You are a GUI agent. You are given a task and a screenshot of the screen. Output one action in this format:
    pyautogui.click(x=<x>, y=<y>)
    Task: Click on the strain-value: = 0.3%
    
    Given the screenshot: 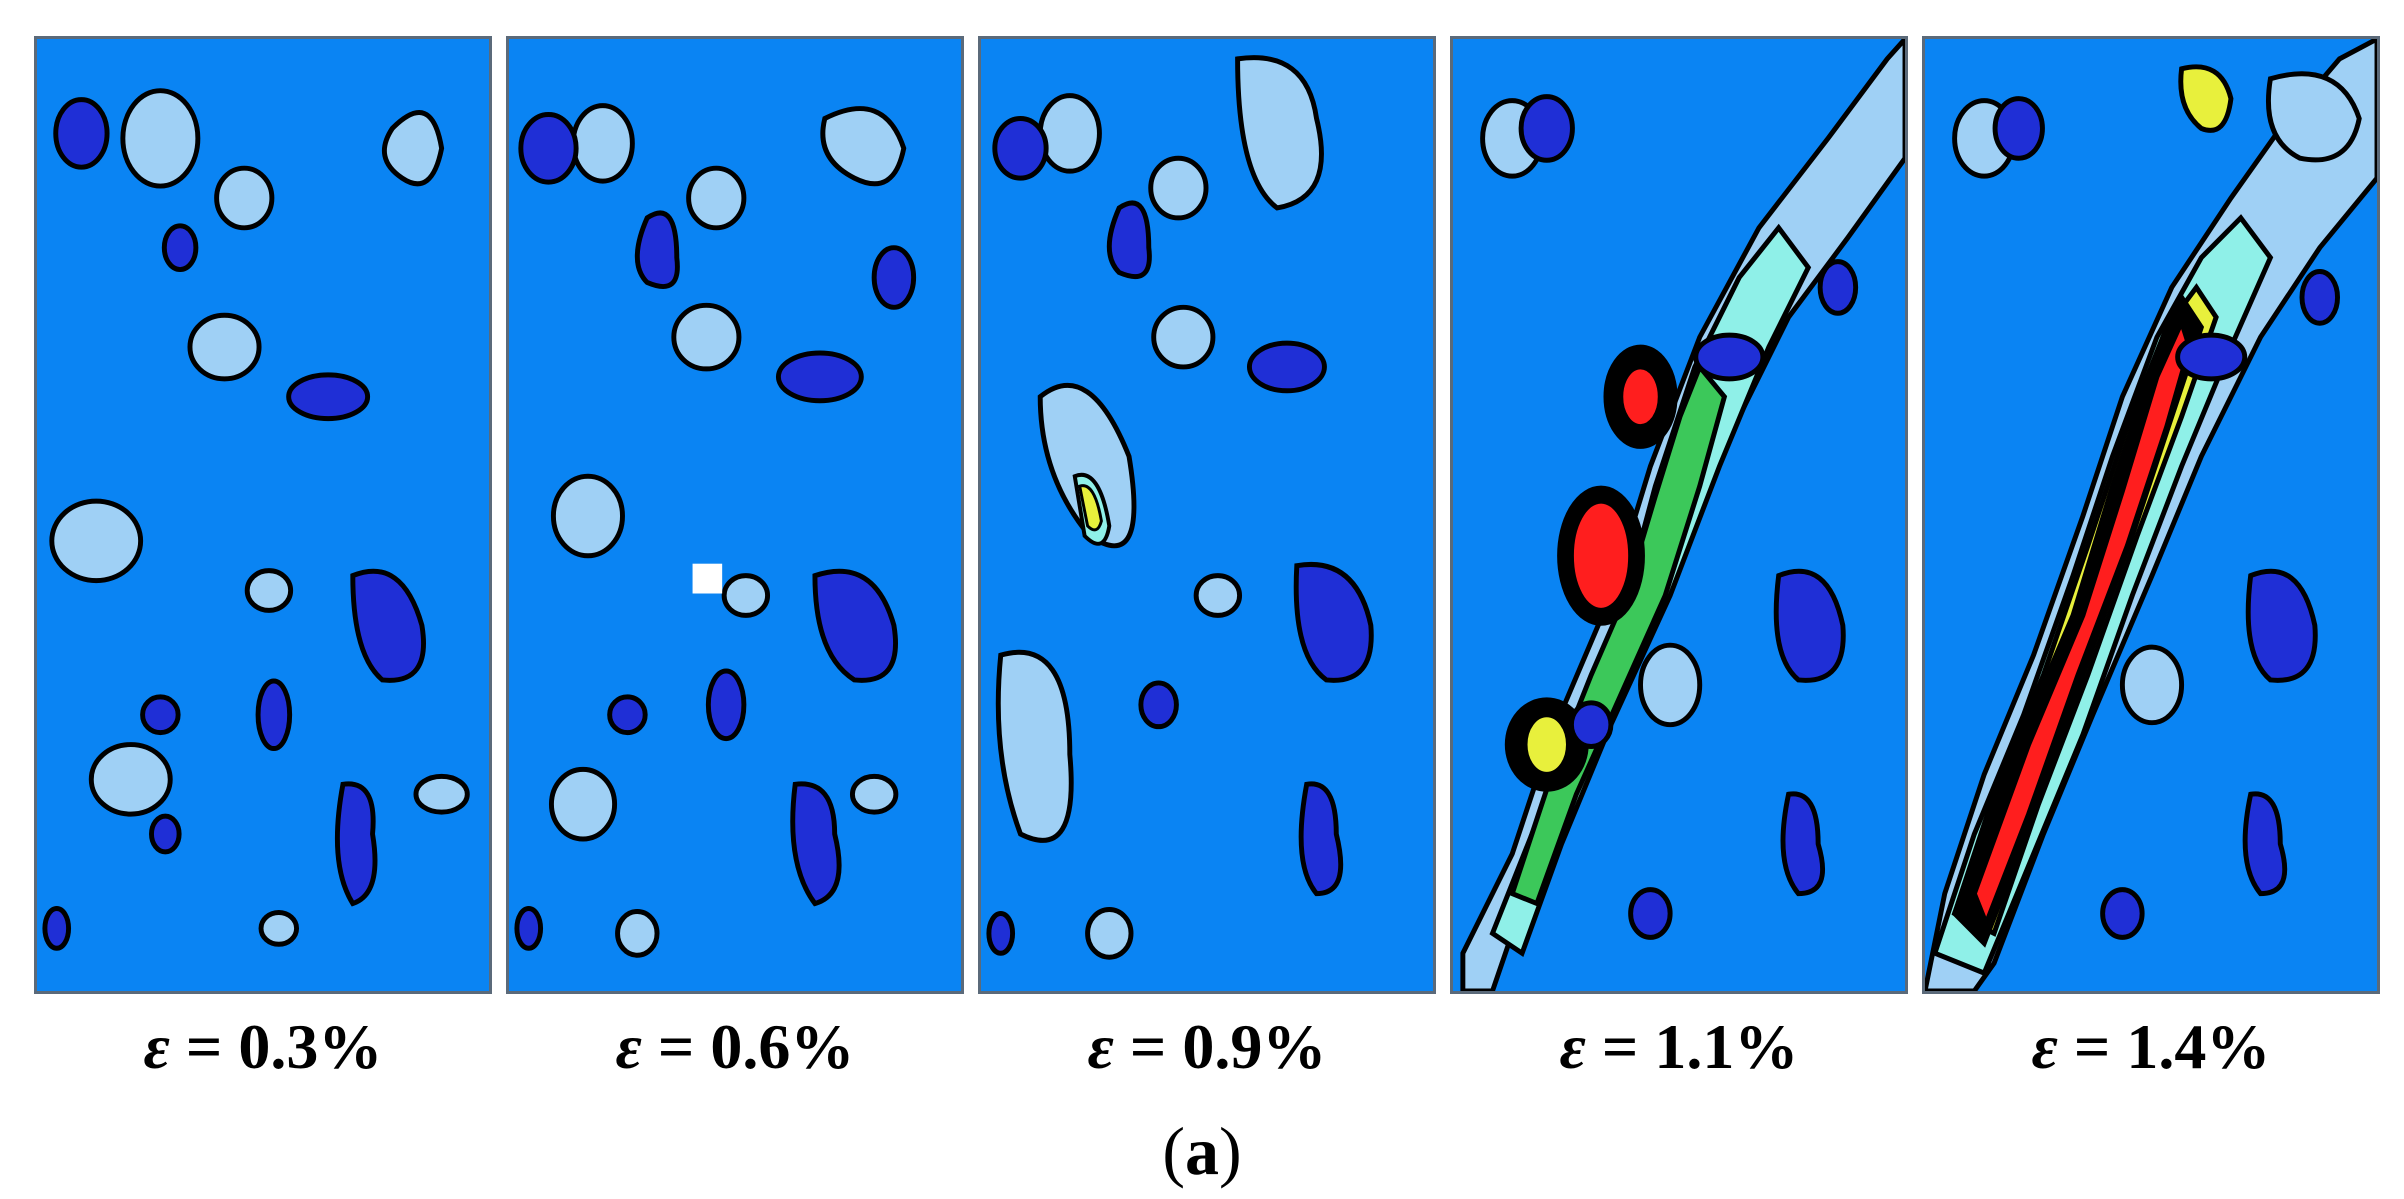 What is the action you would take?
    pyautogui.click(x=284, y=1046)
    